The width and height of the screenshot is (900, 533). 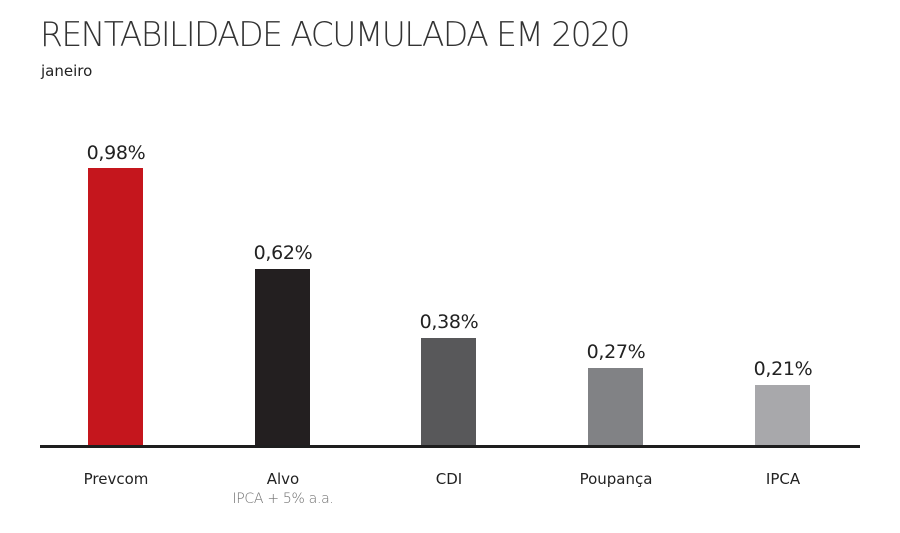 What do you see at coordinates (616, 352) in the screenshot?
I see `value-label: 0,27%` at bounding box center [616, 352].